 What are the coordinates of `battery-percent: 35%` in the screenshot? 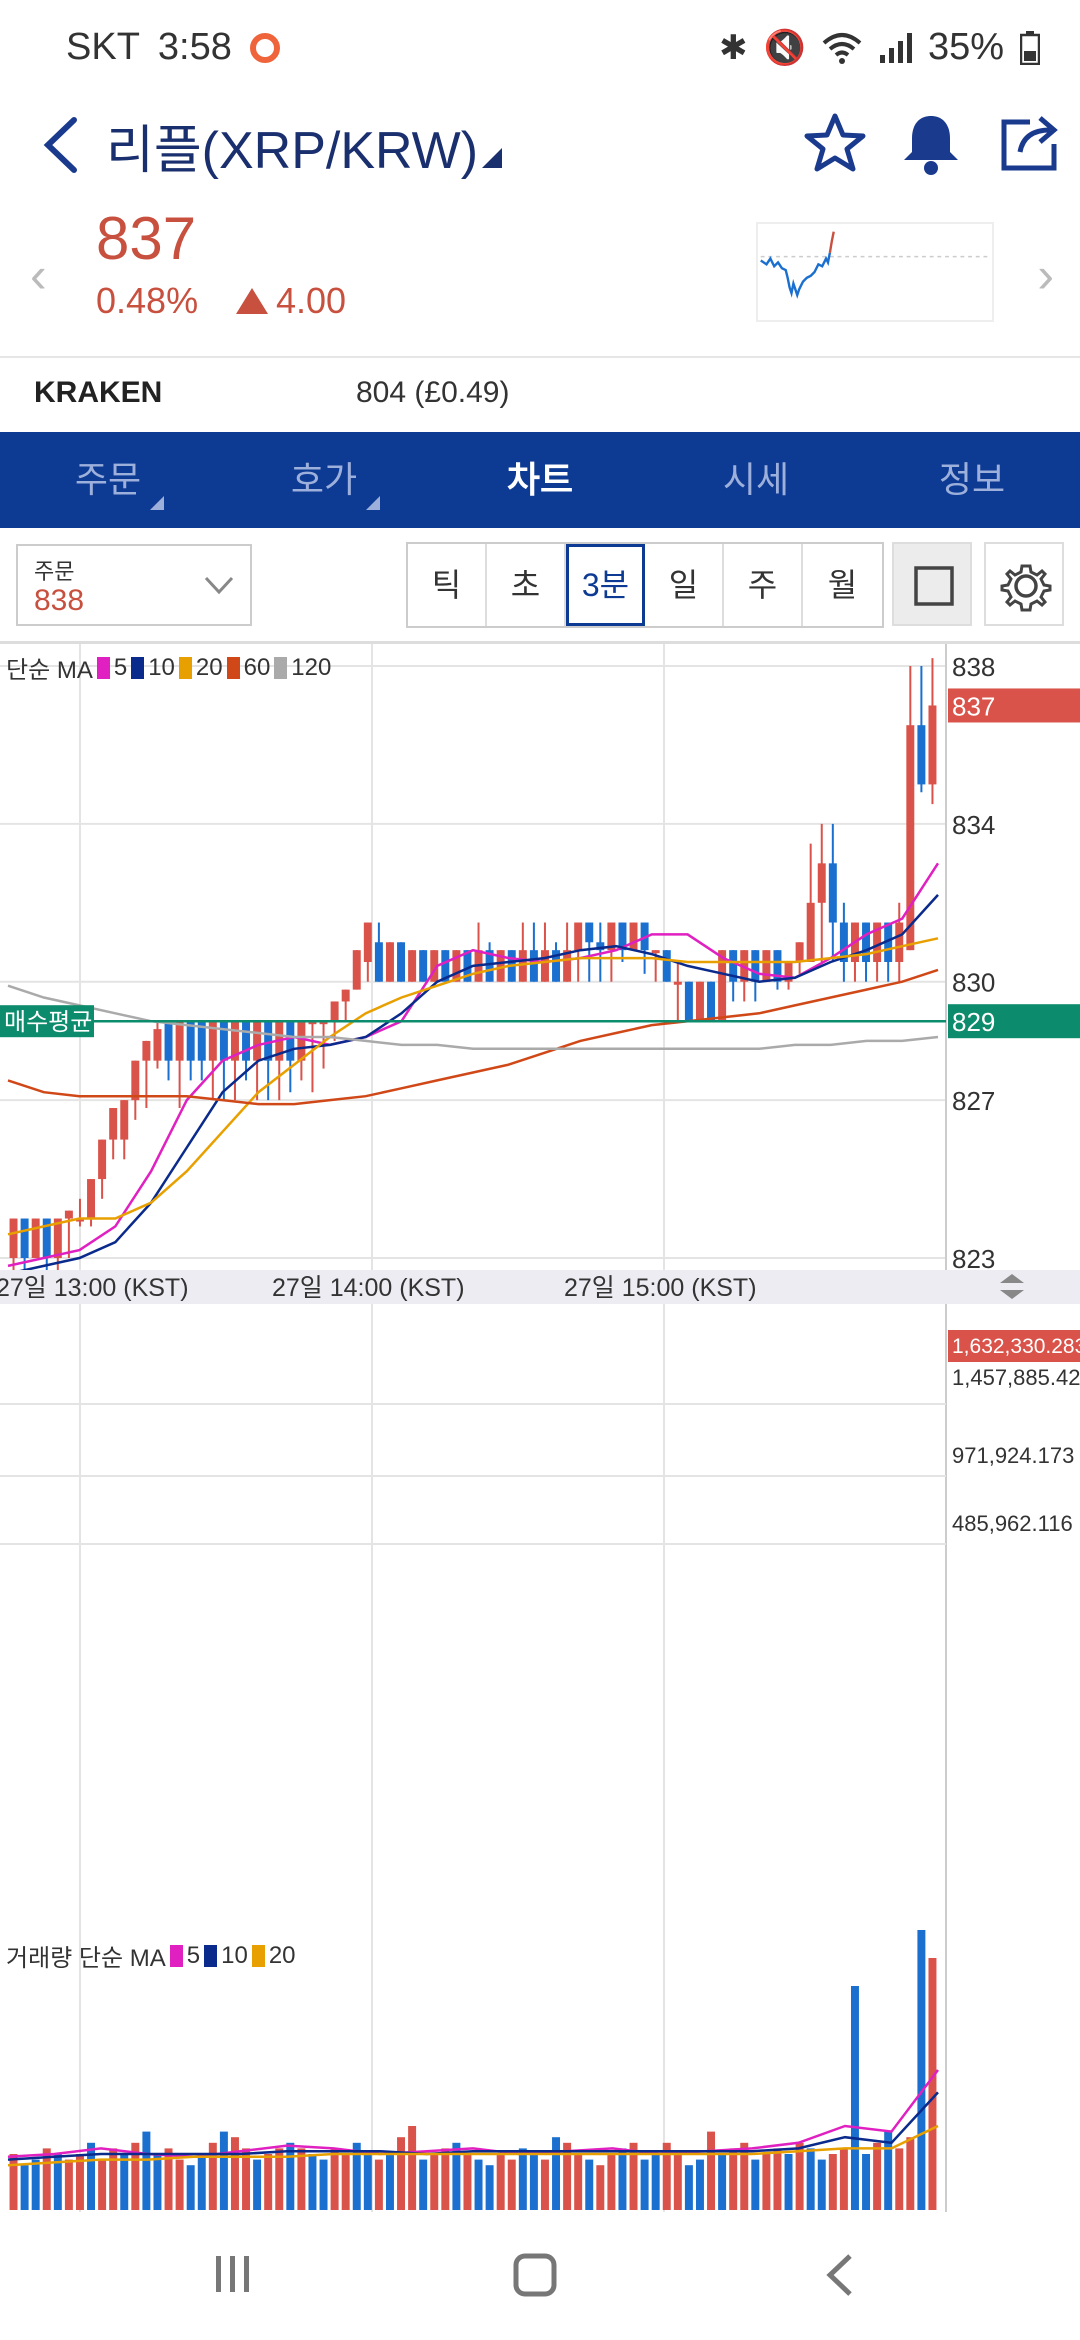 It's located at (965, 47).